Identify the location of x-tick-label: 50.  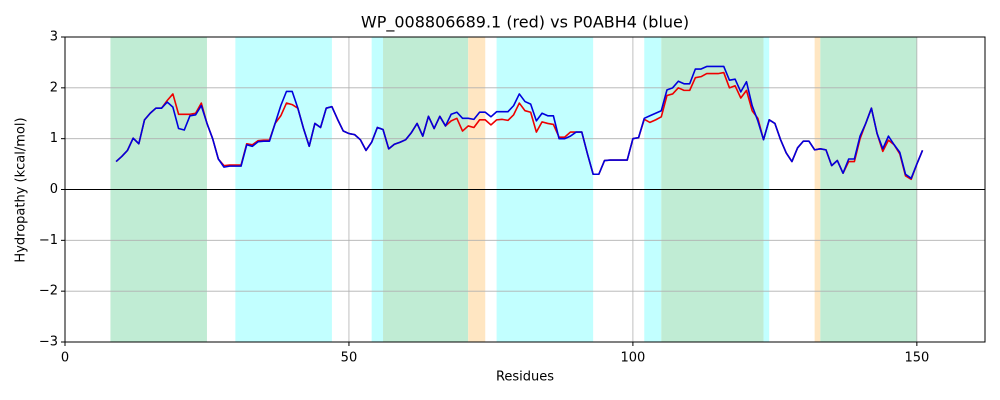
(349, 358).